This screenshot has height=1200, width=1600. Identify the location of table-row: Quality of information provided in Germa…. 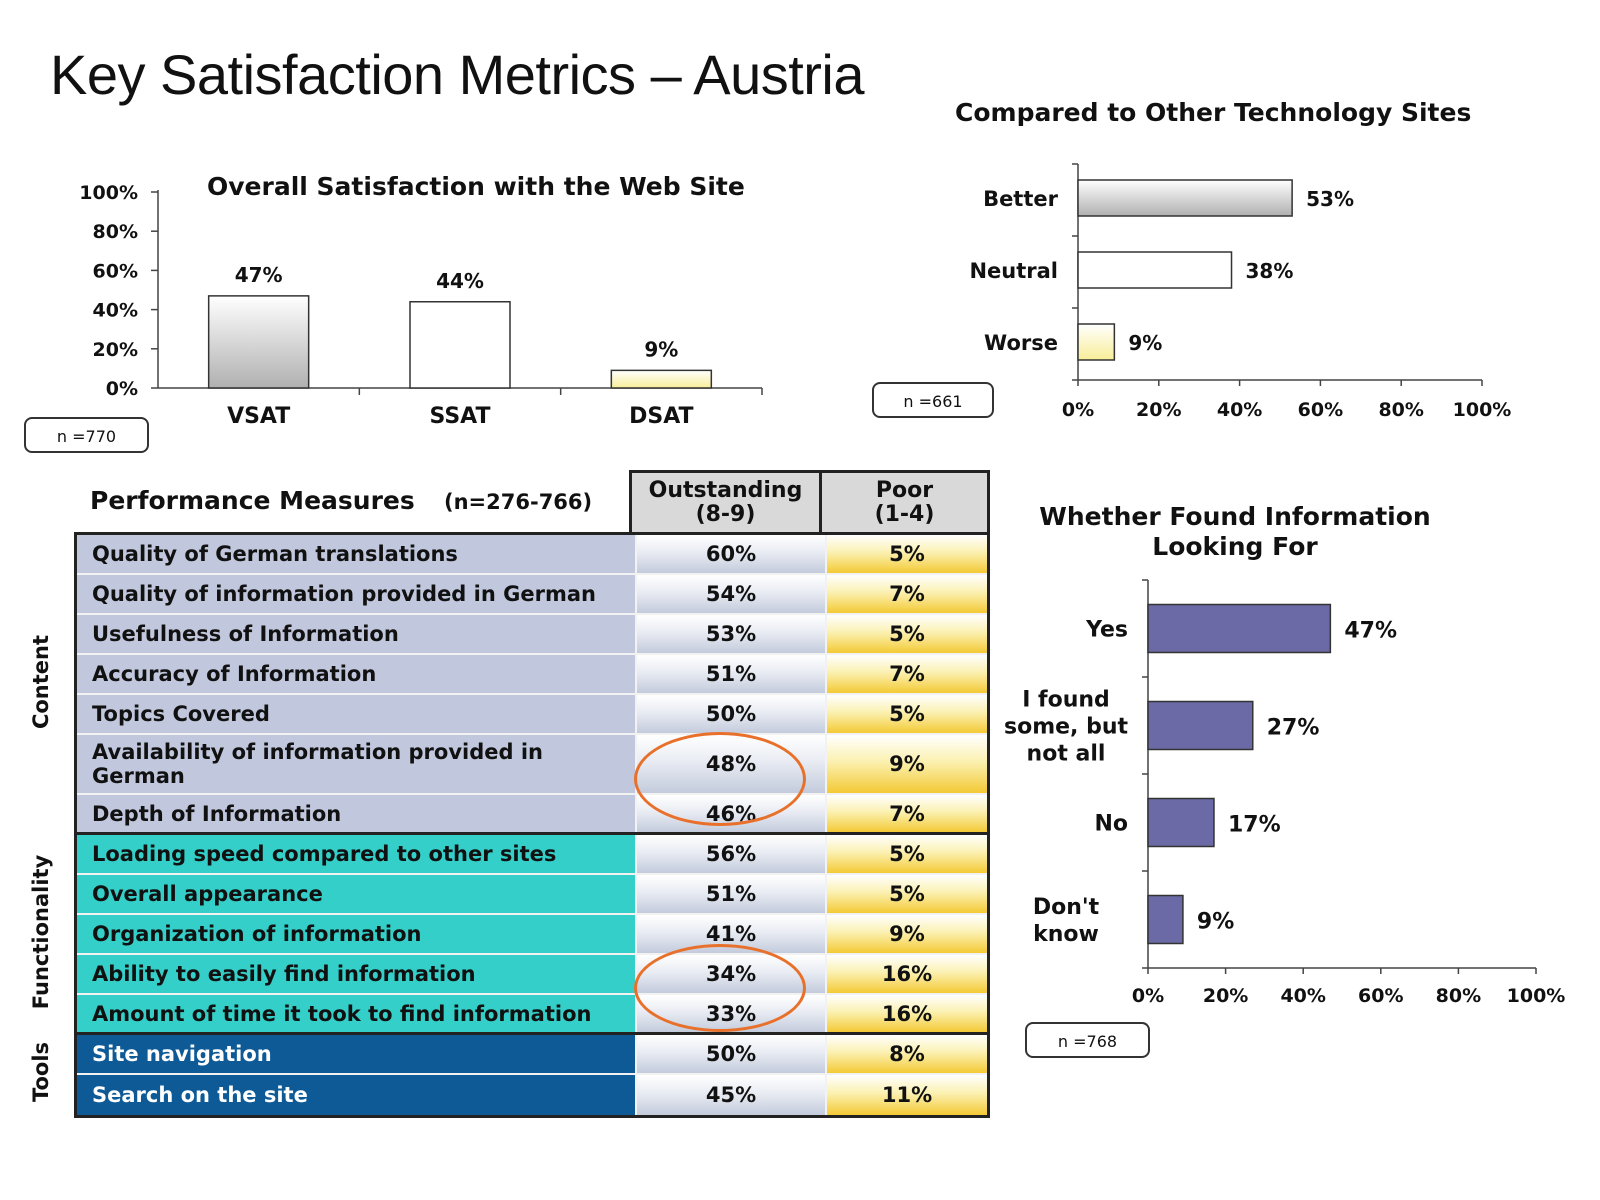
(532, 595).